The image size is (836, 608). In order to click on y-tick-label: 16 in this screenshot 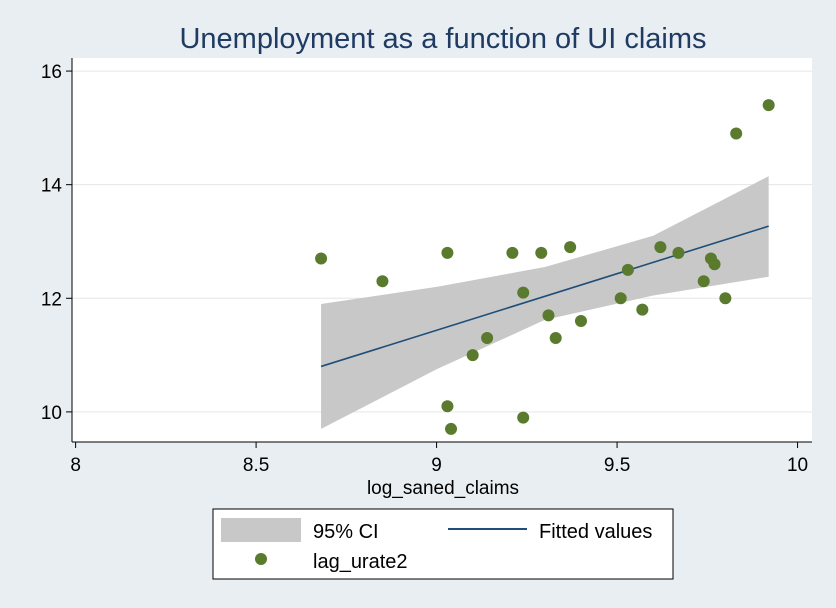, I will do `click(51, 72)`.